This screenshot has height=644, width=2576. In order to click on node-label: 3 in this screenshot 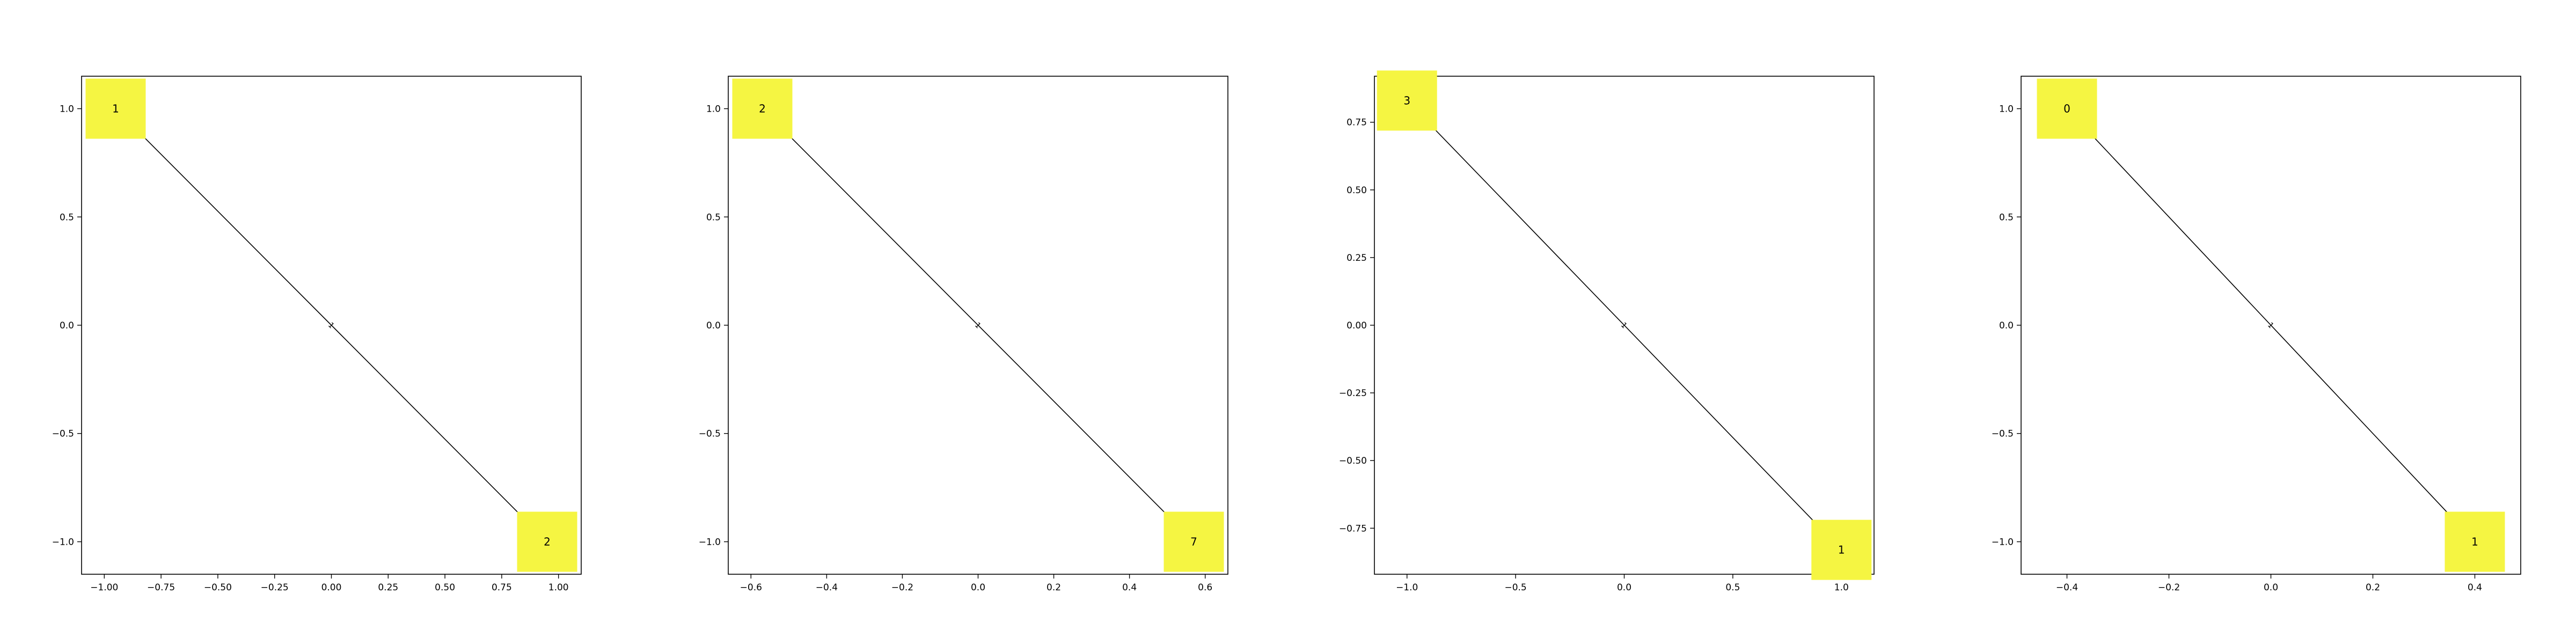, I will do `click(1406, 100)`.